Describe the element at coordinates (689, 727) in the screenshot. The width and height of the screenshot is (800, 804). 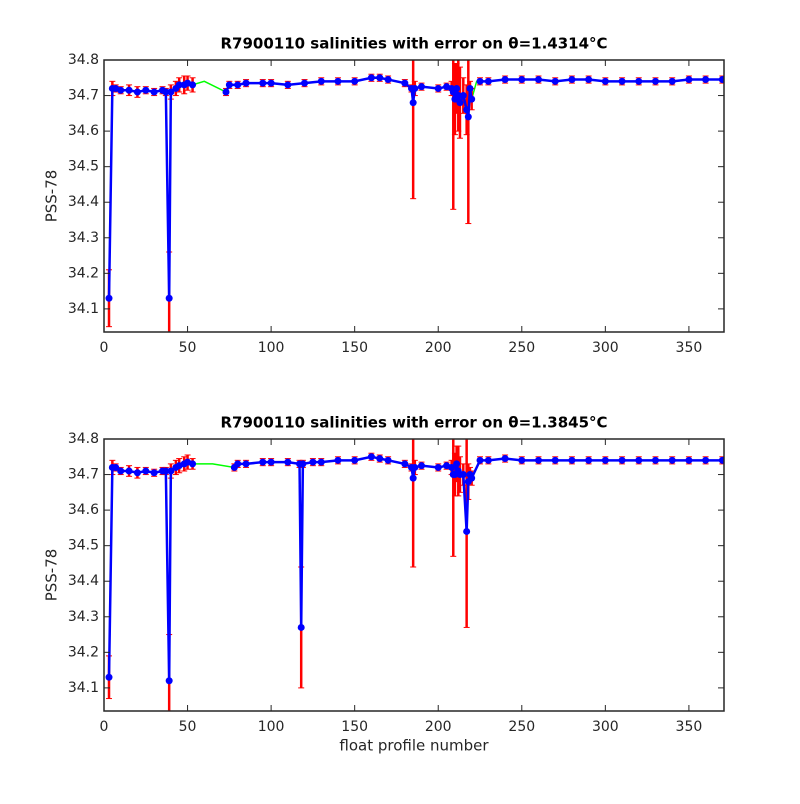
I see `x-tick-label: 350` at that location.